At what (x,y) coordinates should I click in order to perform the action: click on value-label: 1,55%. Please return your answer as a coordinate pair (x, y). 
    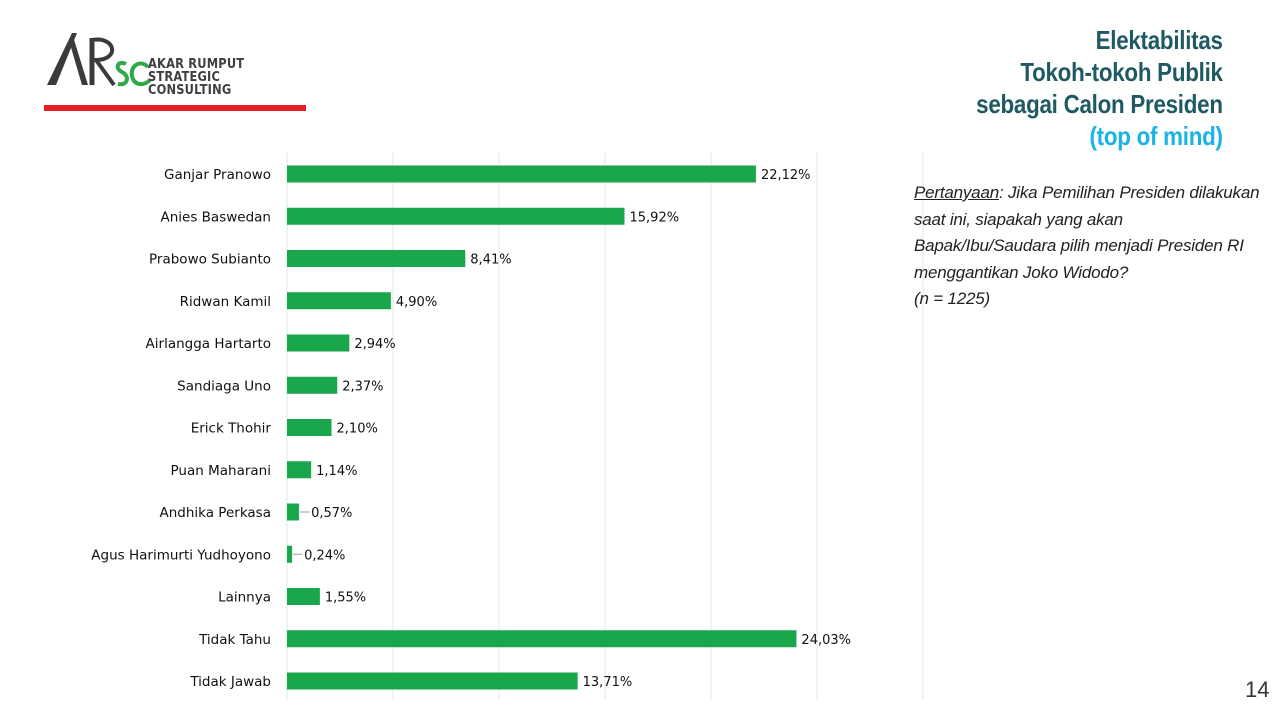
    Looking at the image, I should click on (345, 598).